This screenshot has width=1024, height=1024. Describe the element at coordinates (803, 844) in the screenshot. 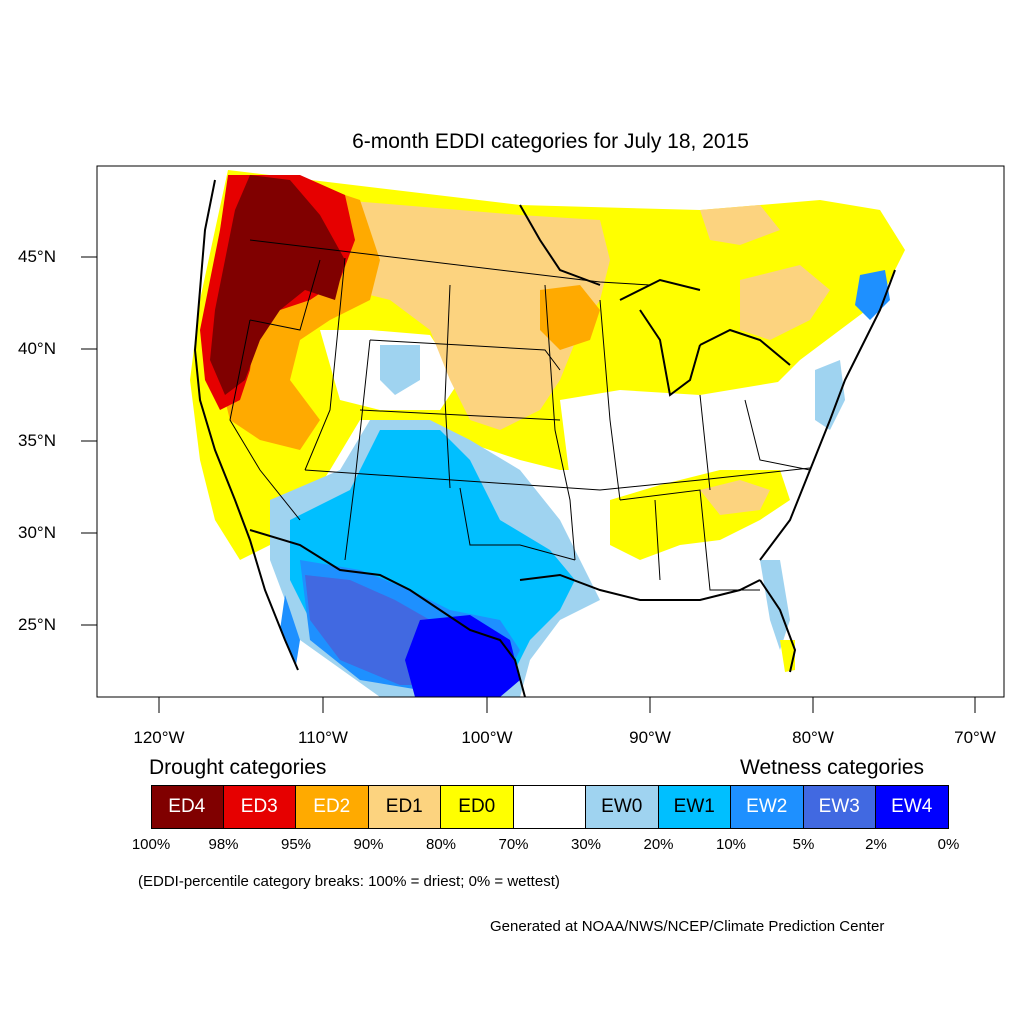

I see `legend-break-label: 5%` at that location.